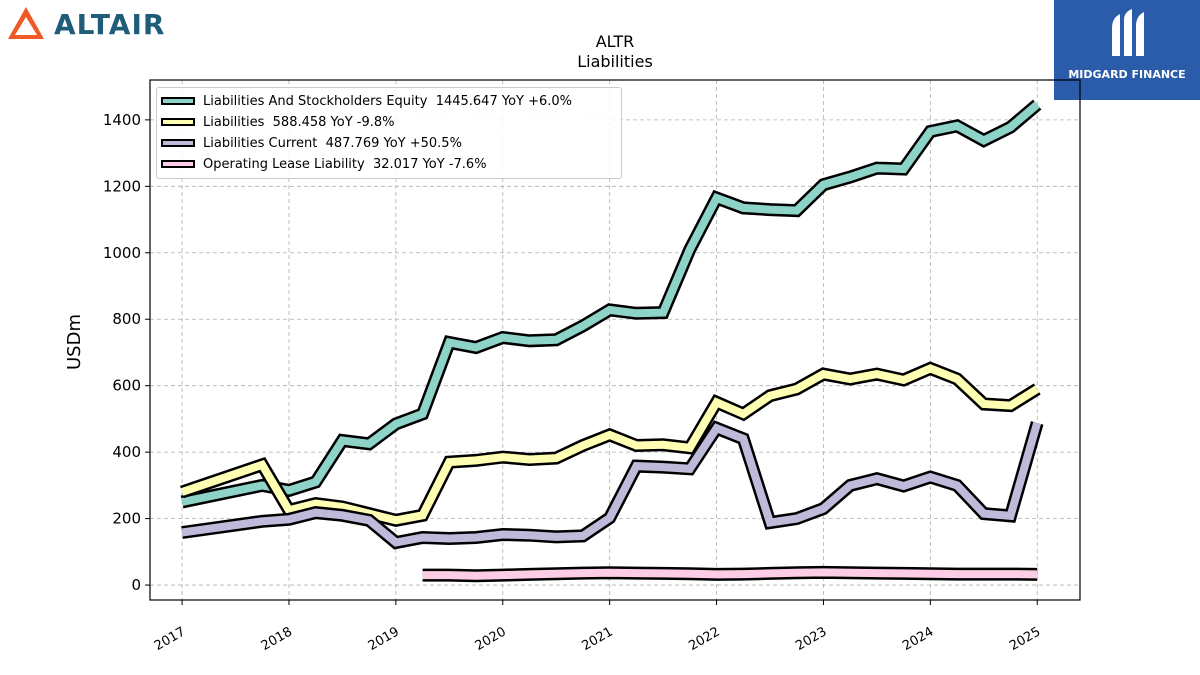  What do you see at coordinates (126, 352) in the screenshot?
I see `y-axis: 0 200 400 600 800 1000 1200 1400` at bounding box center [126, 352].